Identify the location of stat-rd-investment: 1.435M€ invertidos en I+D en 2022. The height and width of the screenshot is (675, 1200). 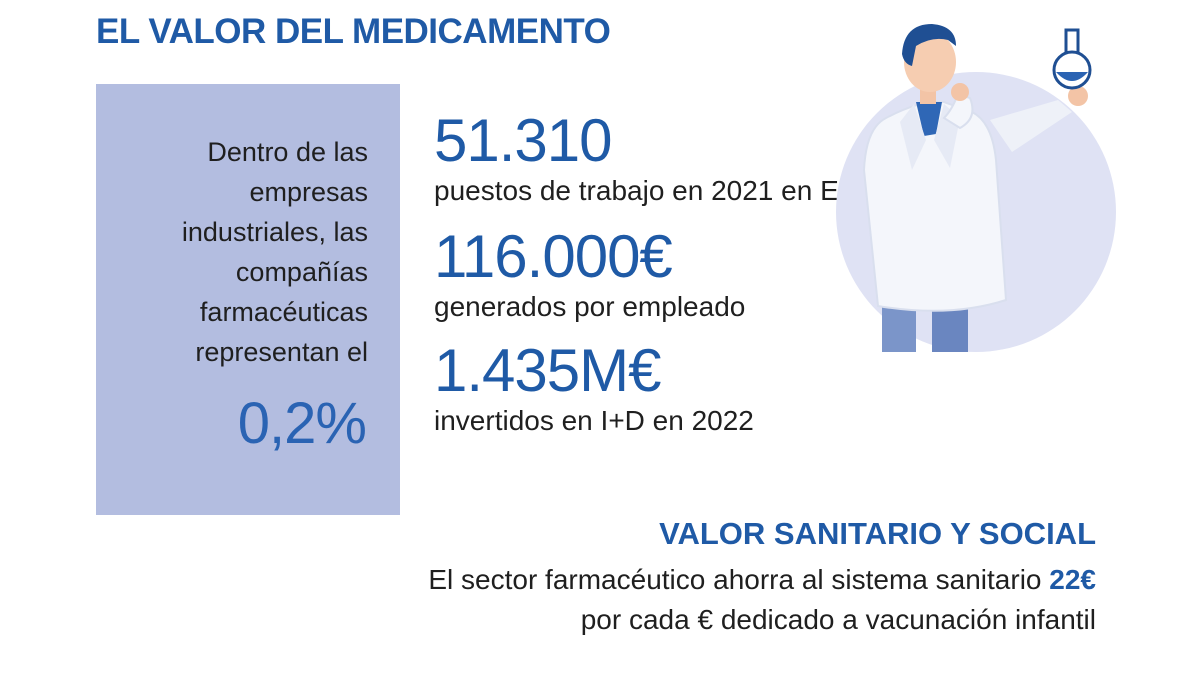
(594, 389).